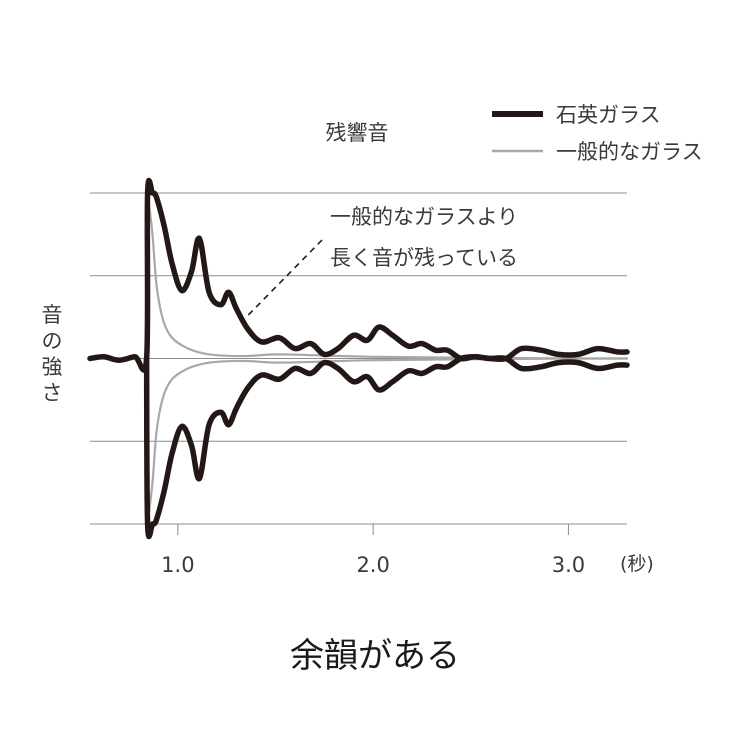 The width and height of the screenshot is (750, 750). I want to click on x-tick-label: 2.0, so click(372, 565).